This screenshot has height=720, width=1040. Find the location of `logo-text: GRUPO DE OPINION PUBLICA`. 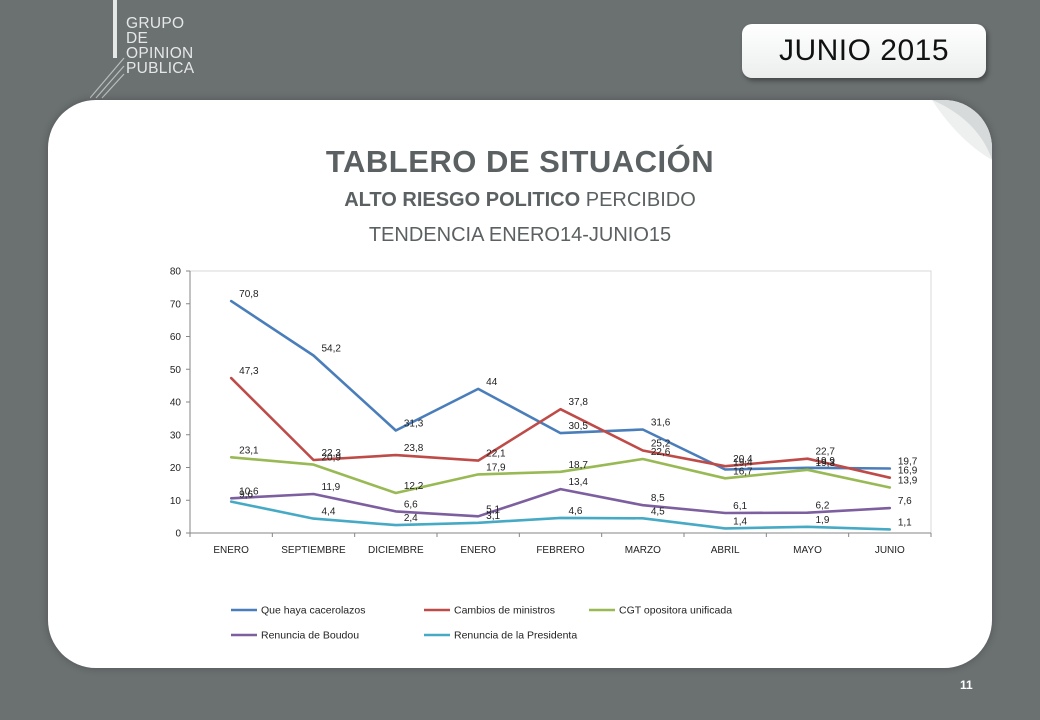

logo-text: GRUPO DE OPINION PUBLICA is located at coordinates (160, 46).